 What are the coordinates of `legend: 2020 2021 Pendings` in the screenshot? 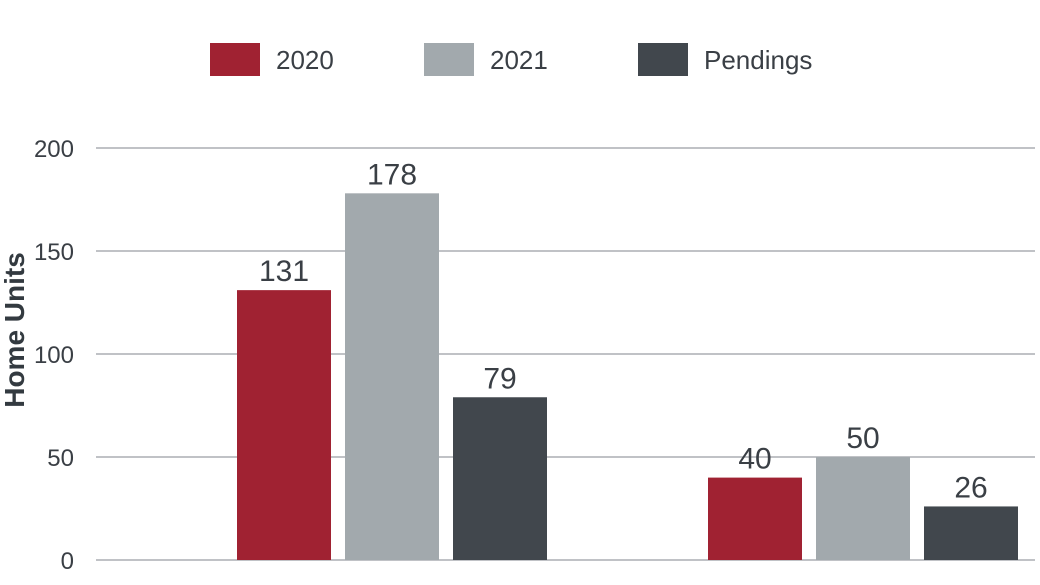 It's located at (511, 59).